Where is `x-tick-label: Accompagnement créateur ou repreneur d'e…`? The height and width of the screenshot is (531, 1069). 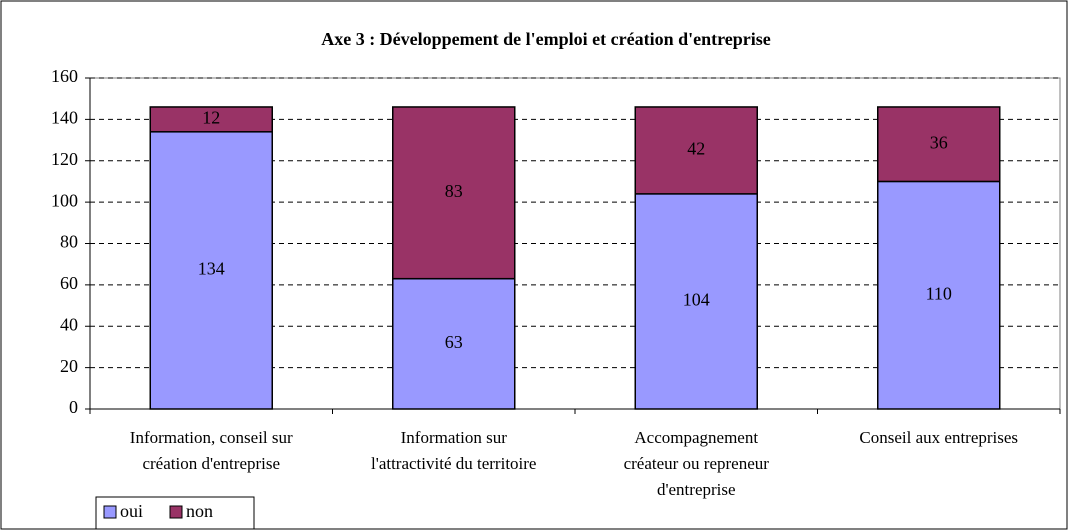
x-tick-label: Accompagnement créateur ou repreneur d'e… is located at coordinates (696, 463).